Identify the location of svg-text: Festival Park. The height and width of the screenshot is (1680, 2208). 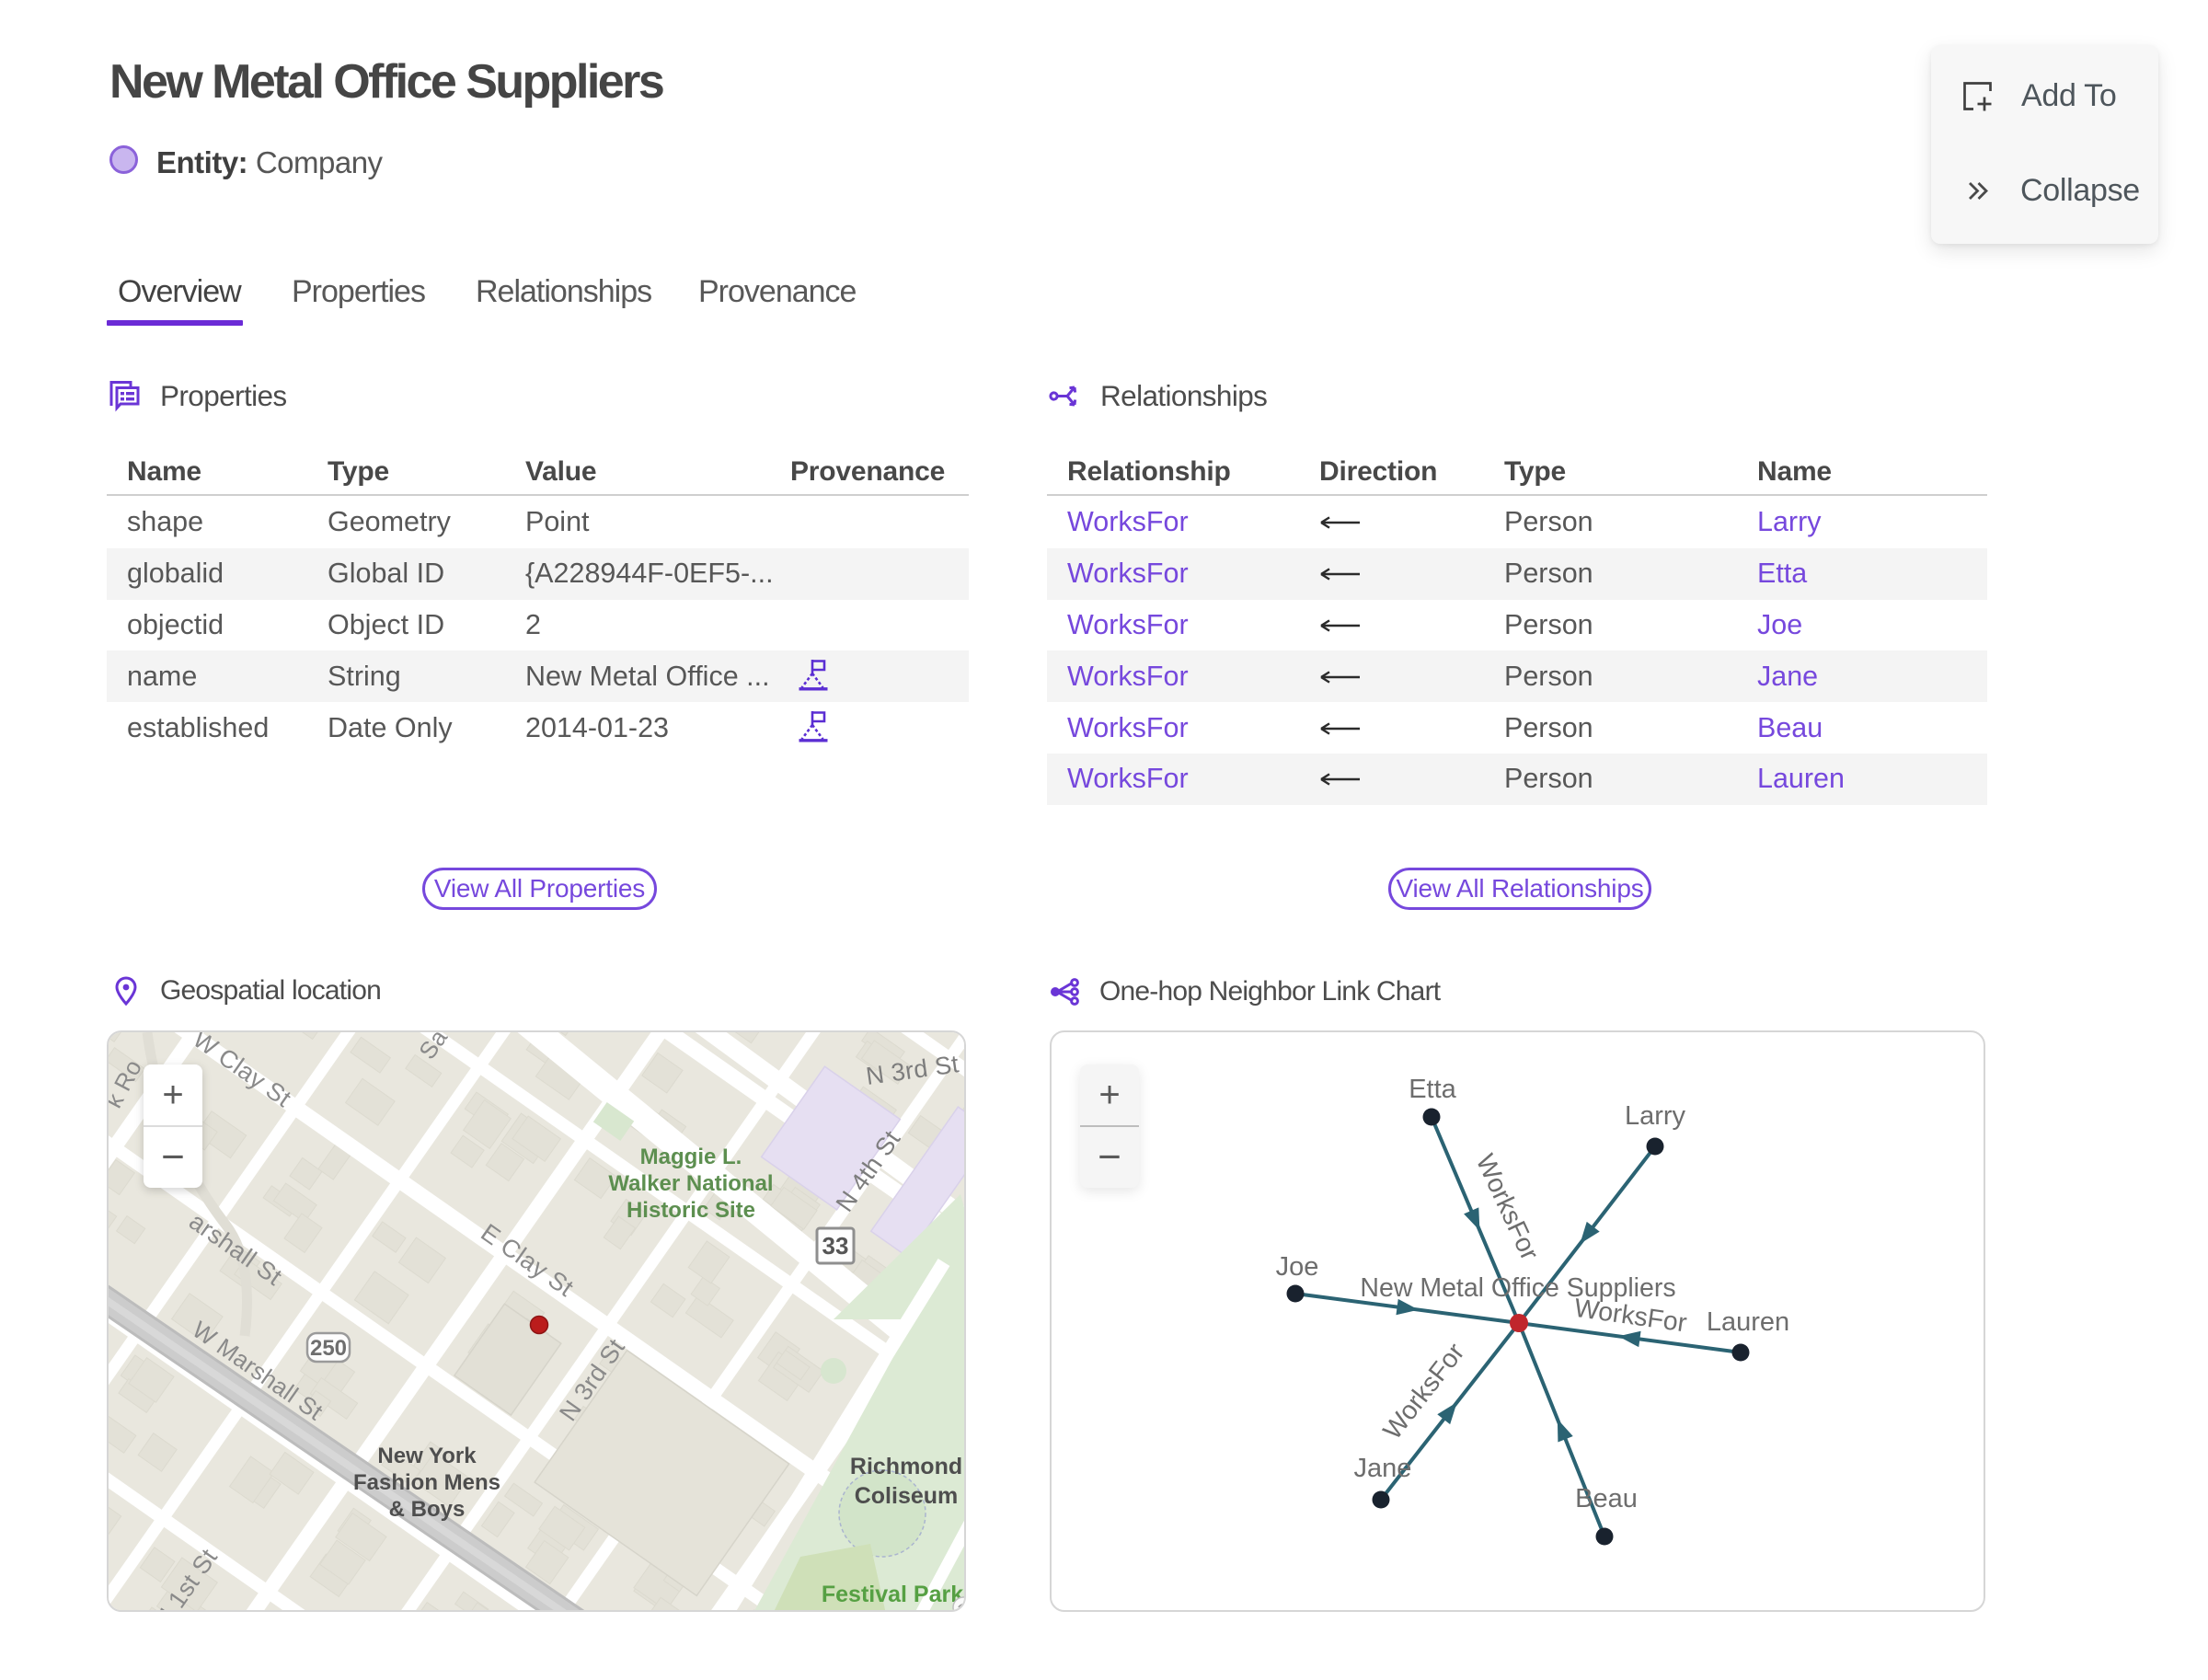
(892, 1594).